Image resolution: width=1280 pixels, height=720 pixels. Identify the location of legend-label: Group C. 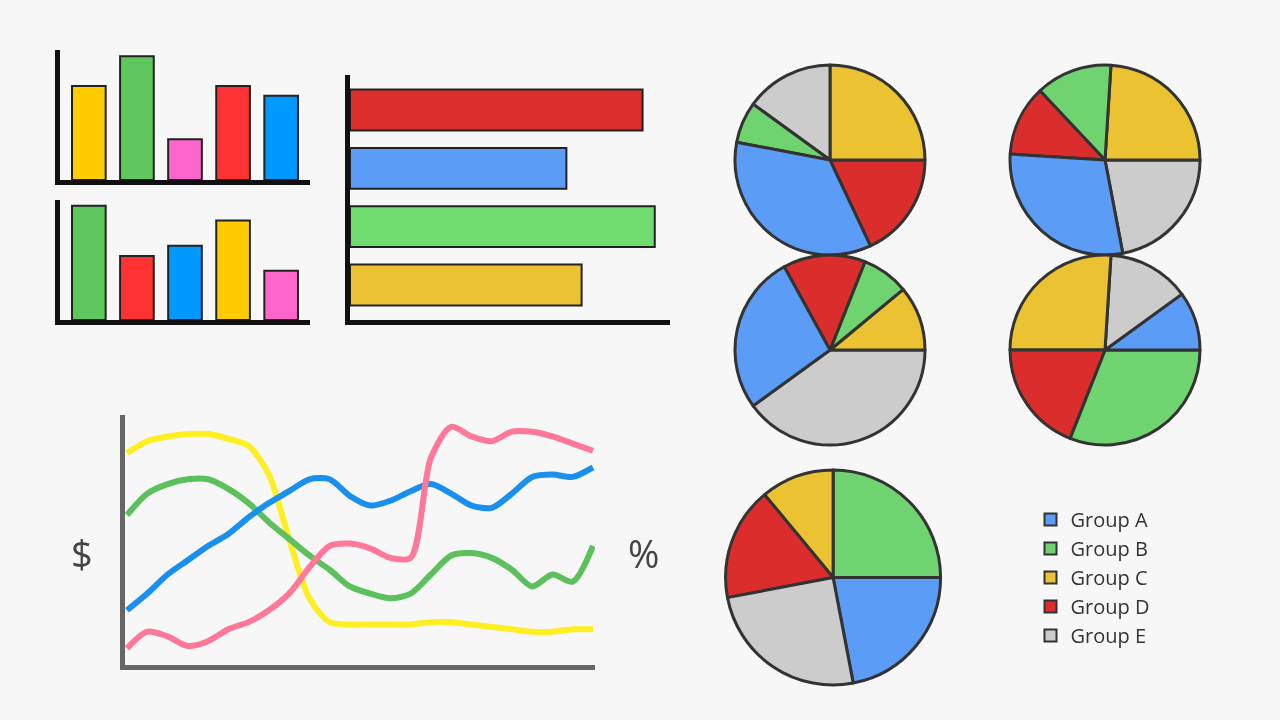
(1109, 578).